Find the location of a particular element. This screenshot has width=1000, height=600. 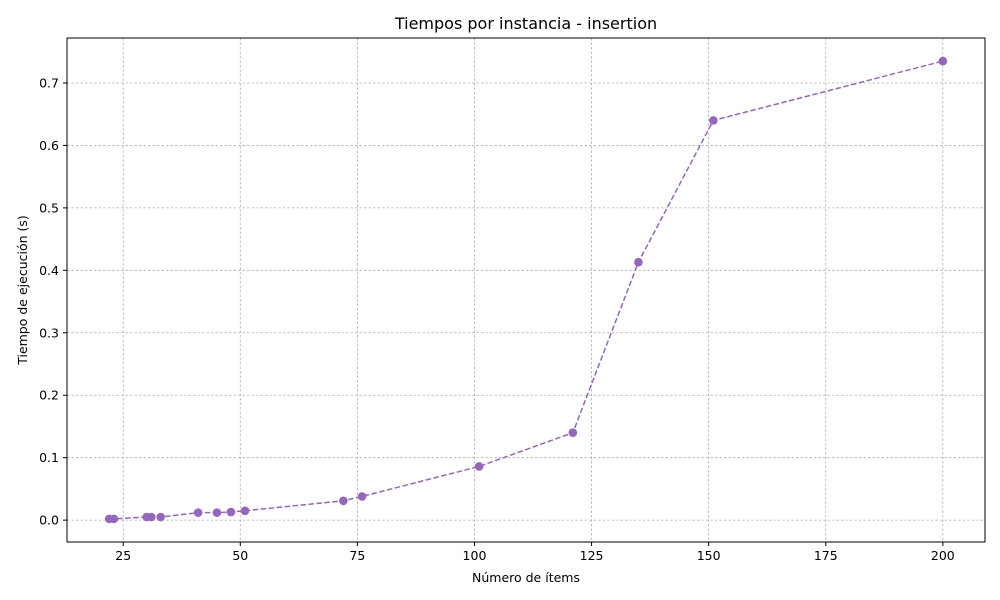

y-tick-label: 0.4 is located at coordinates (49, 270).